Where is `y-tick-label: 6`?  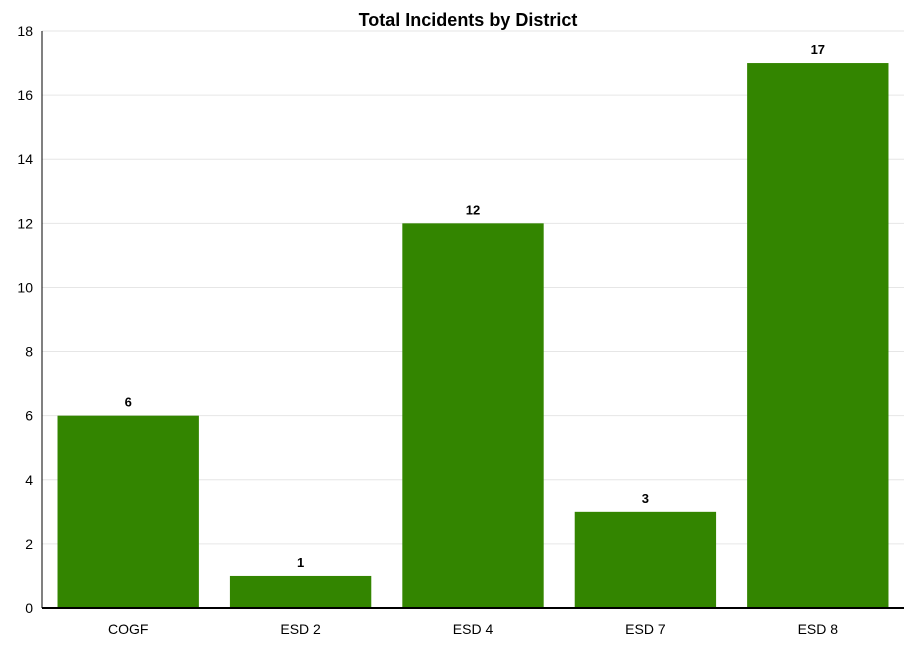 y-tick-label: 6 is located at coordinates (29, 416).